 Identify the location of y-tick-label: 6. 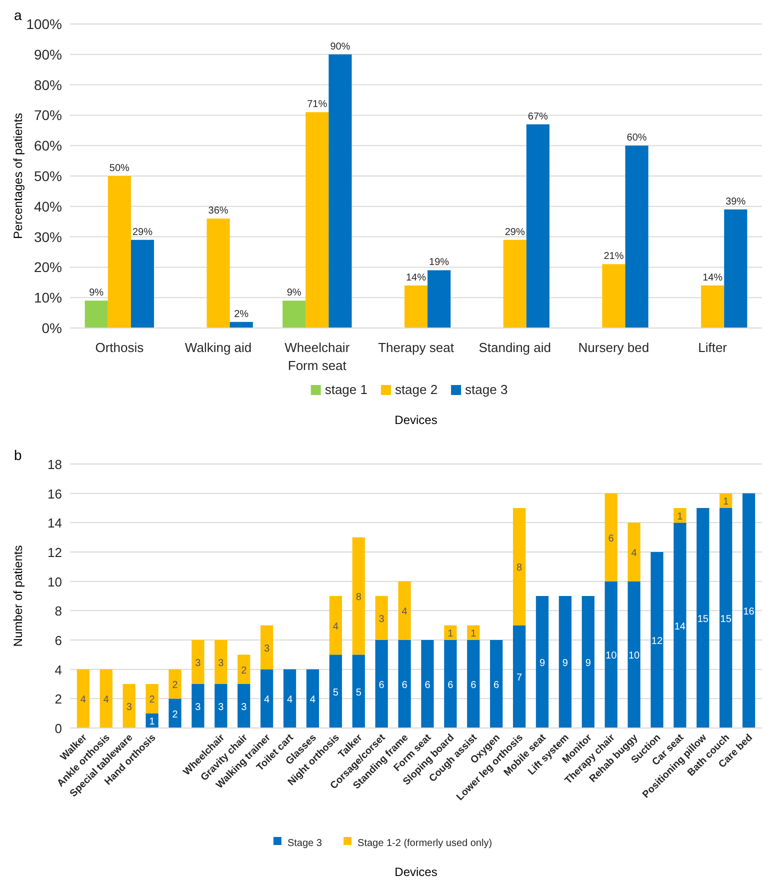
(58, 640).